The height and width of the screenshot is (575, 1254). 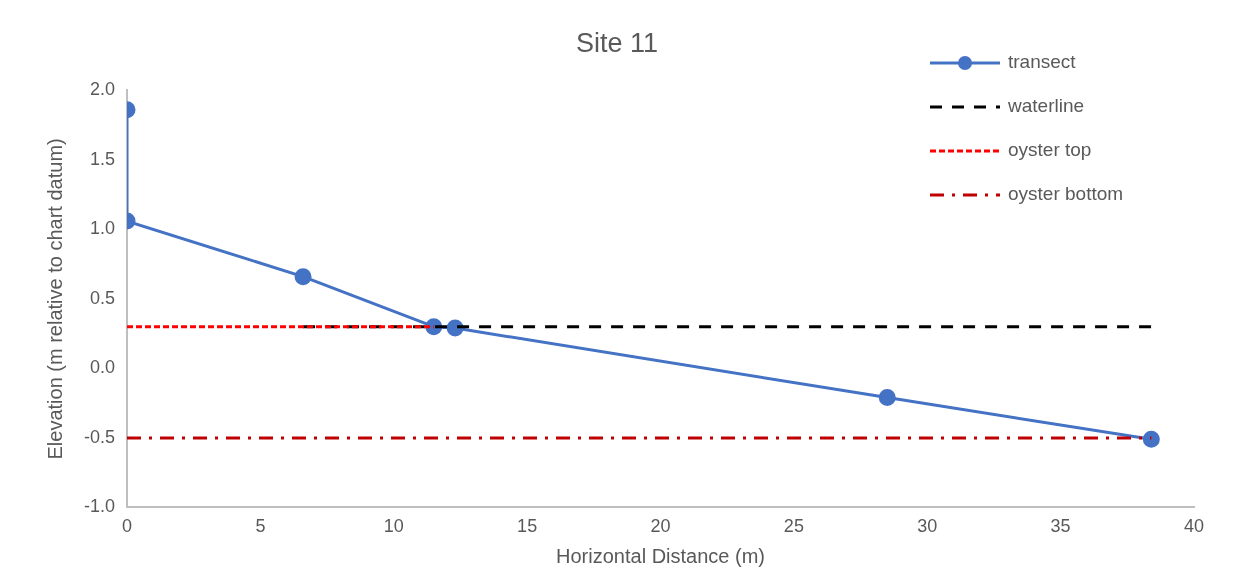 I want to click on y-tick-label: 0.0, so click(x=102, y=367).